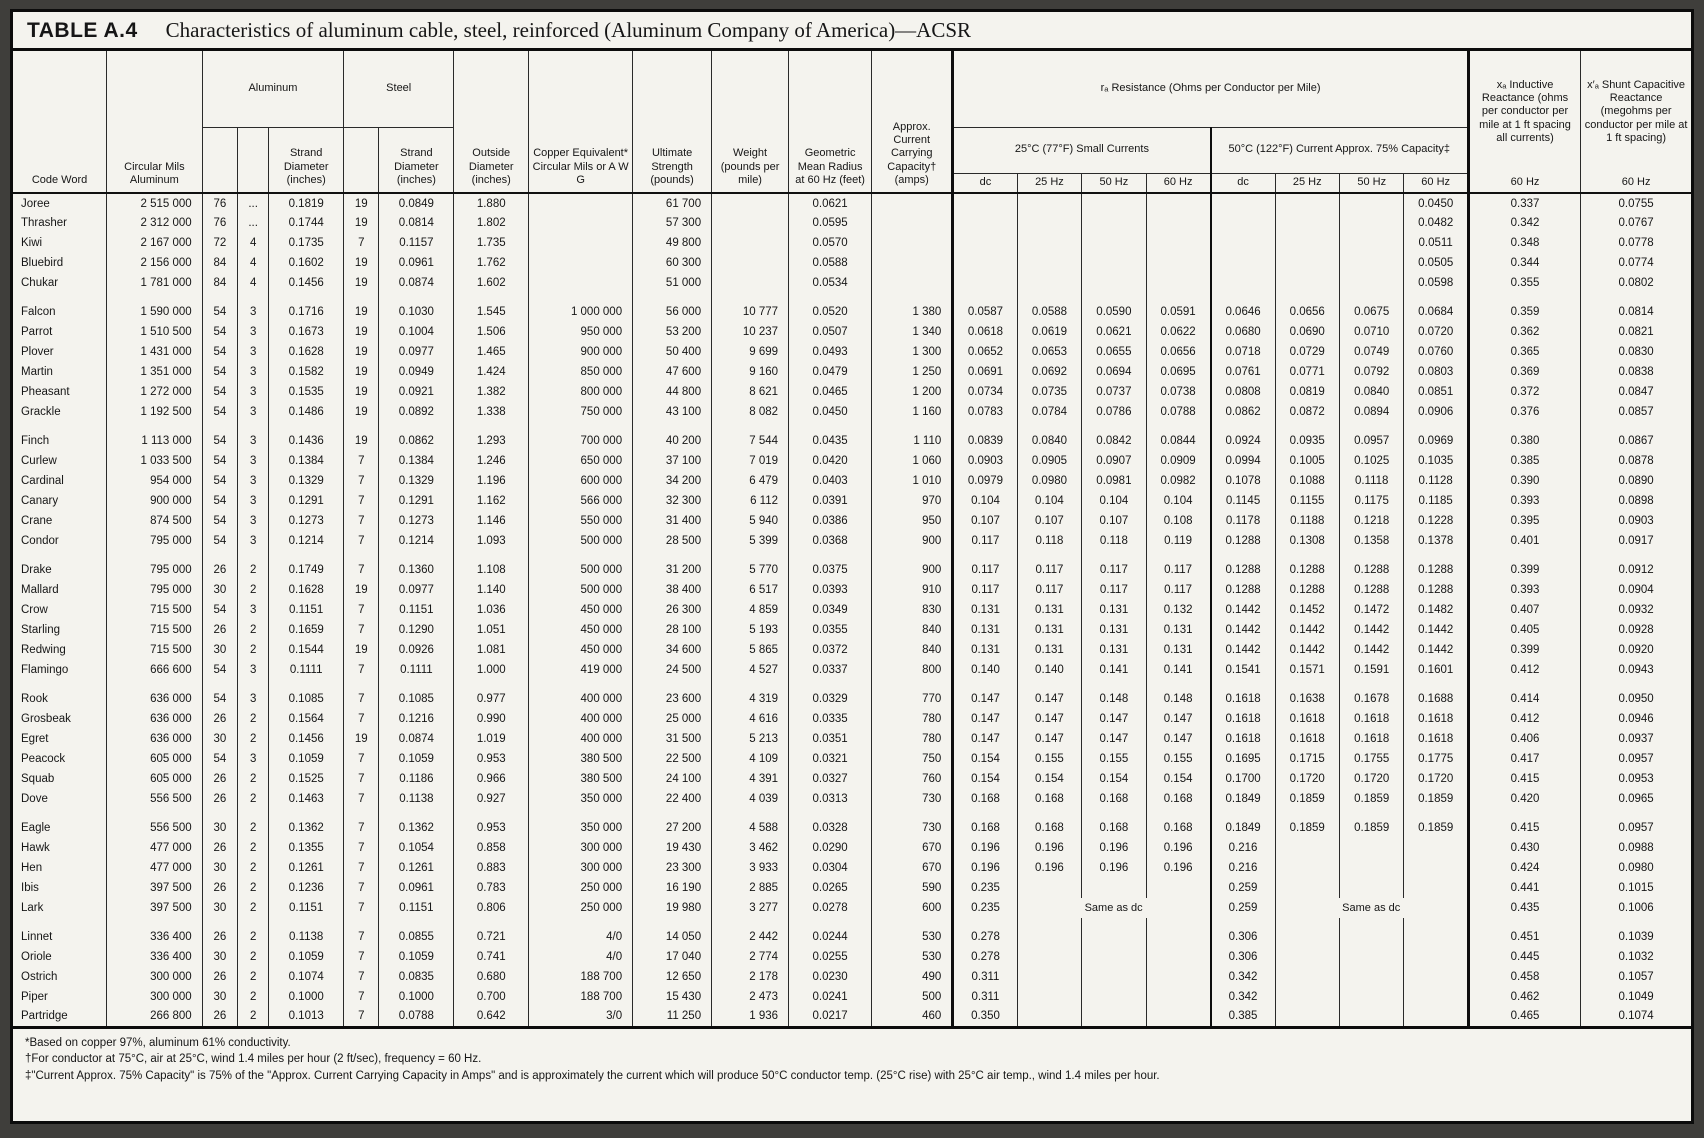 The height and width of the screenshot is (1138, 1704). Describe the element at coordinates (672, 570) in the screenshot. I see `data-cell: 31 200` at that location.